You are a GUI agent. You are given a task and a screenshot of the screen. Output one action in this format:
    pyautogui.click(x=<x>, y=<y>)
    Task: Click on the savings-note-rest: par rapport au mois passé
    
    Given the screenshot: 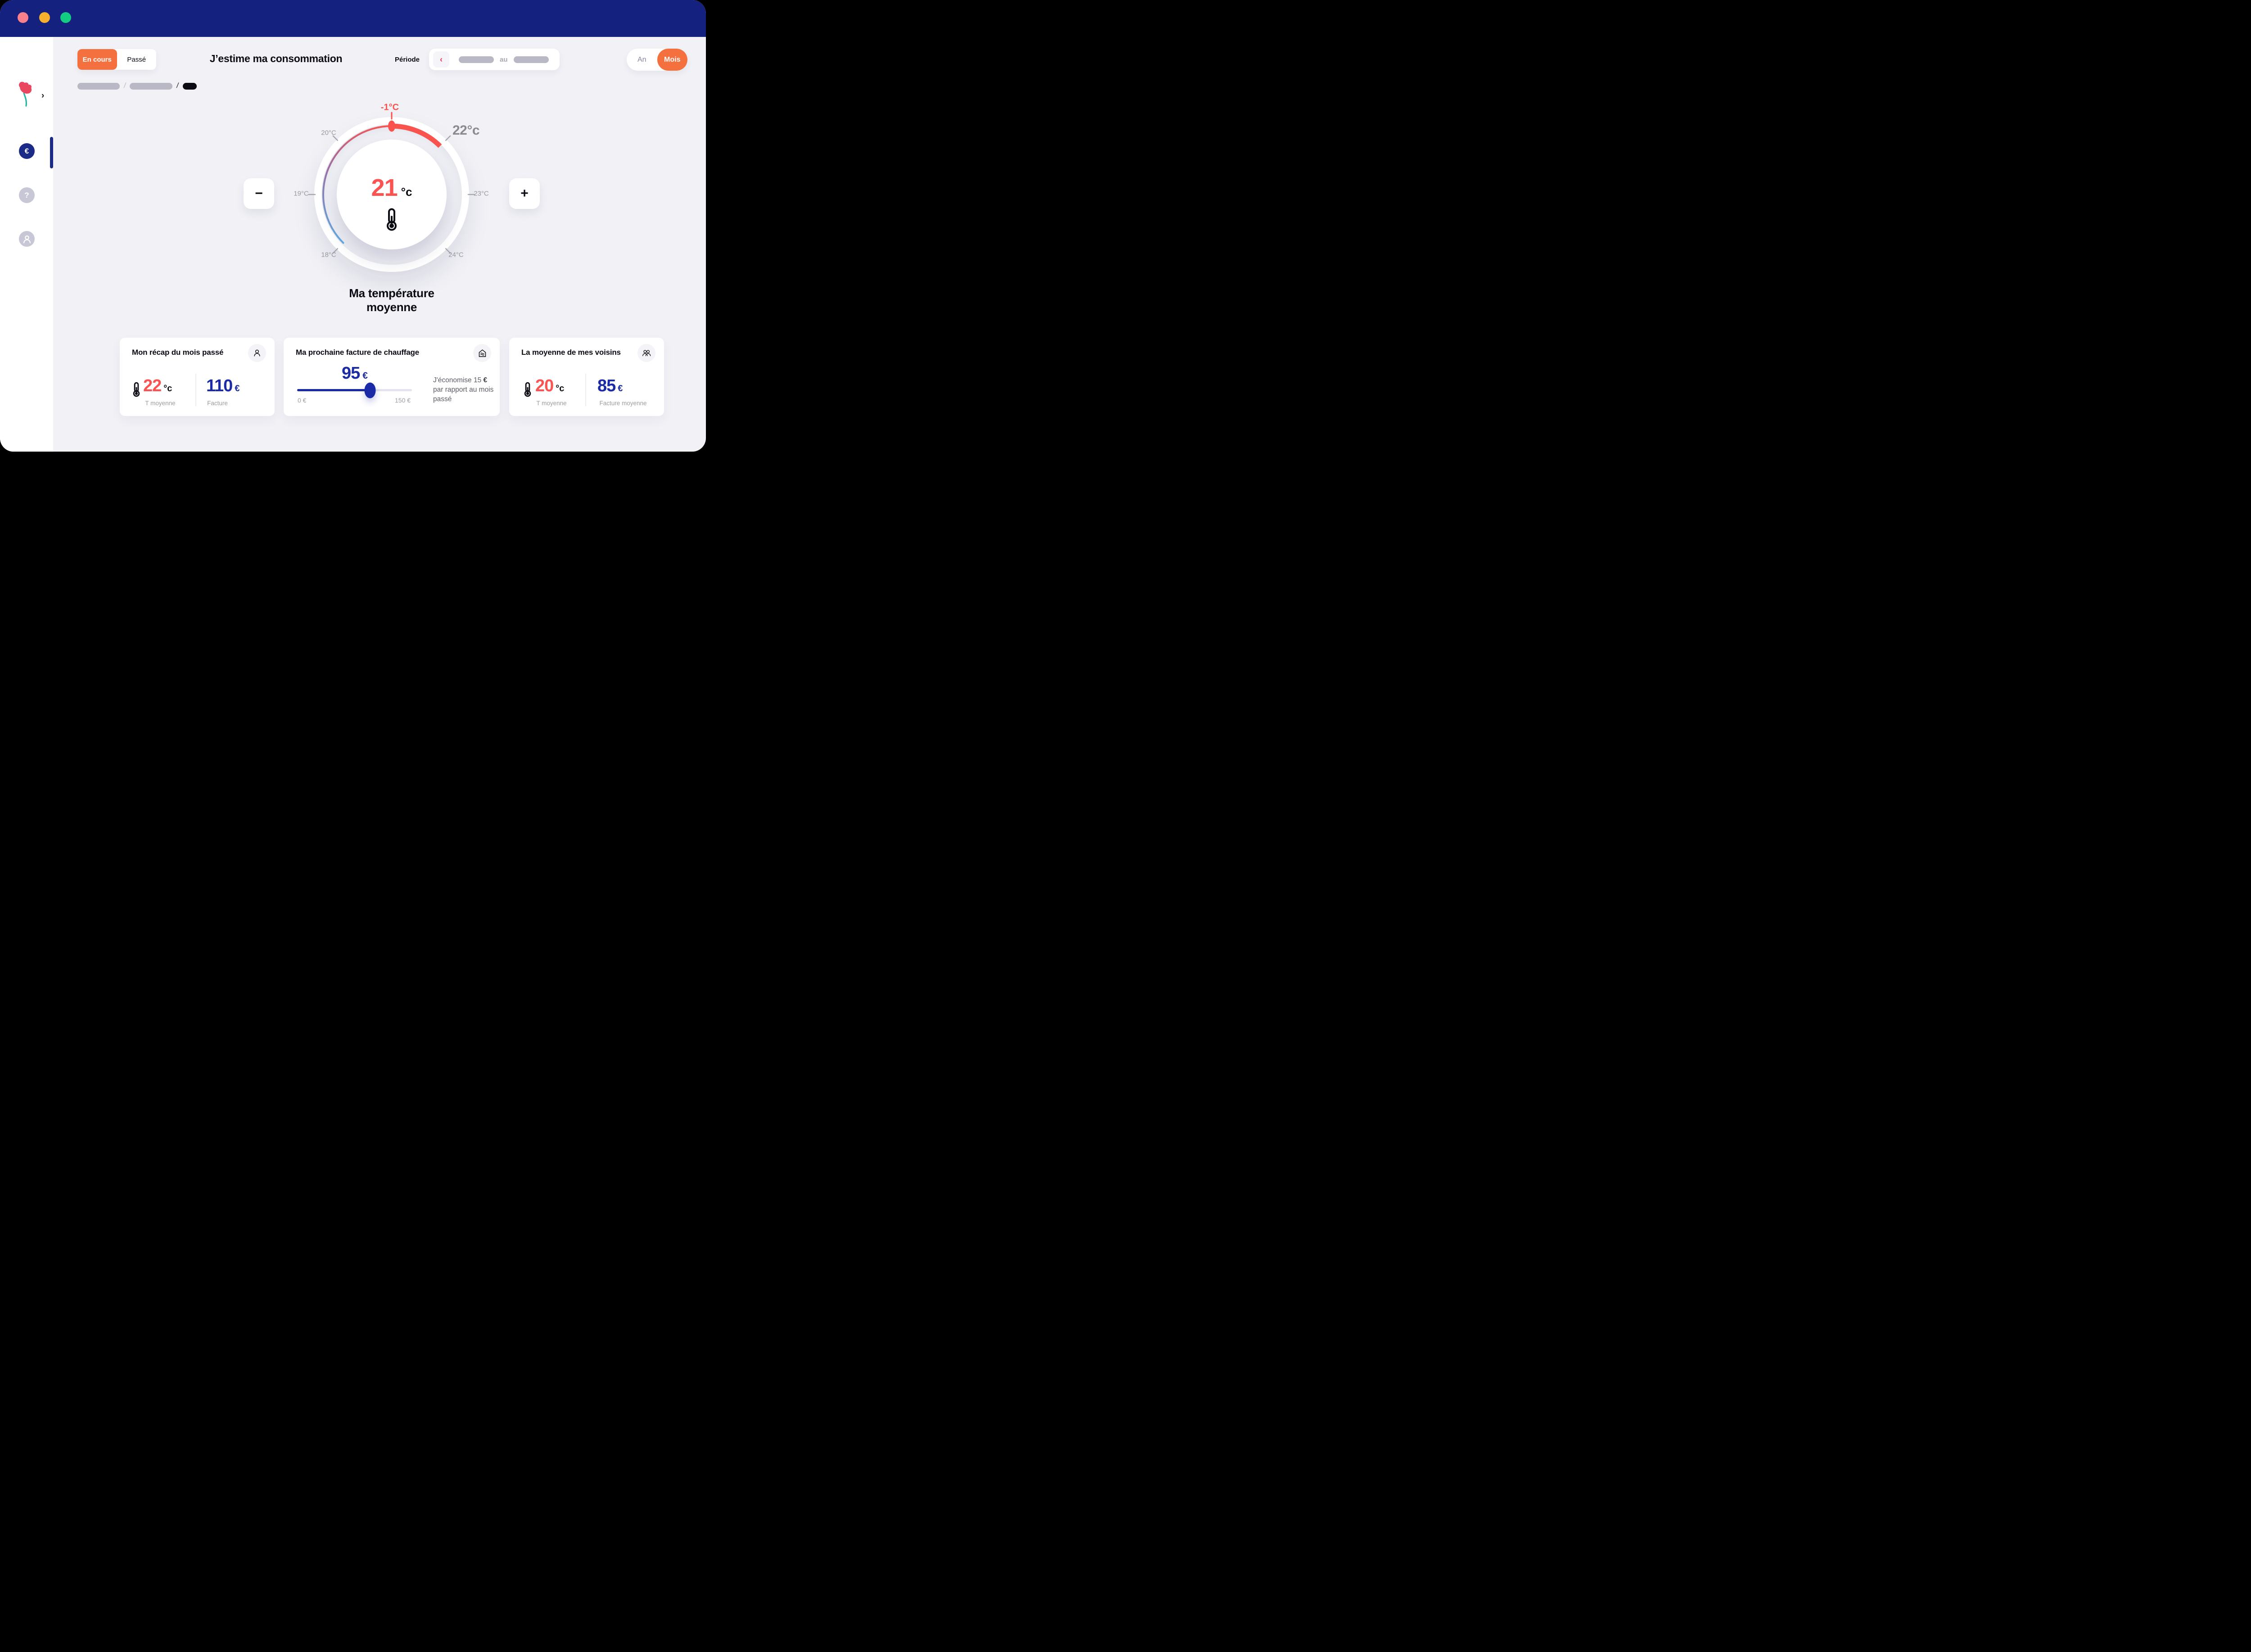 What is the action you would take?
    pyautogui.click(x=463, y=394)
    